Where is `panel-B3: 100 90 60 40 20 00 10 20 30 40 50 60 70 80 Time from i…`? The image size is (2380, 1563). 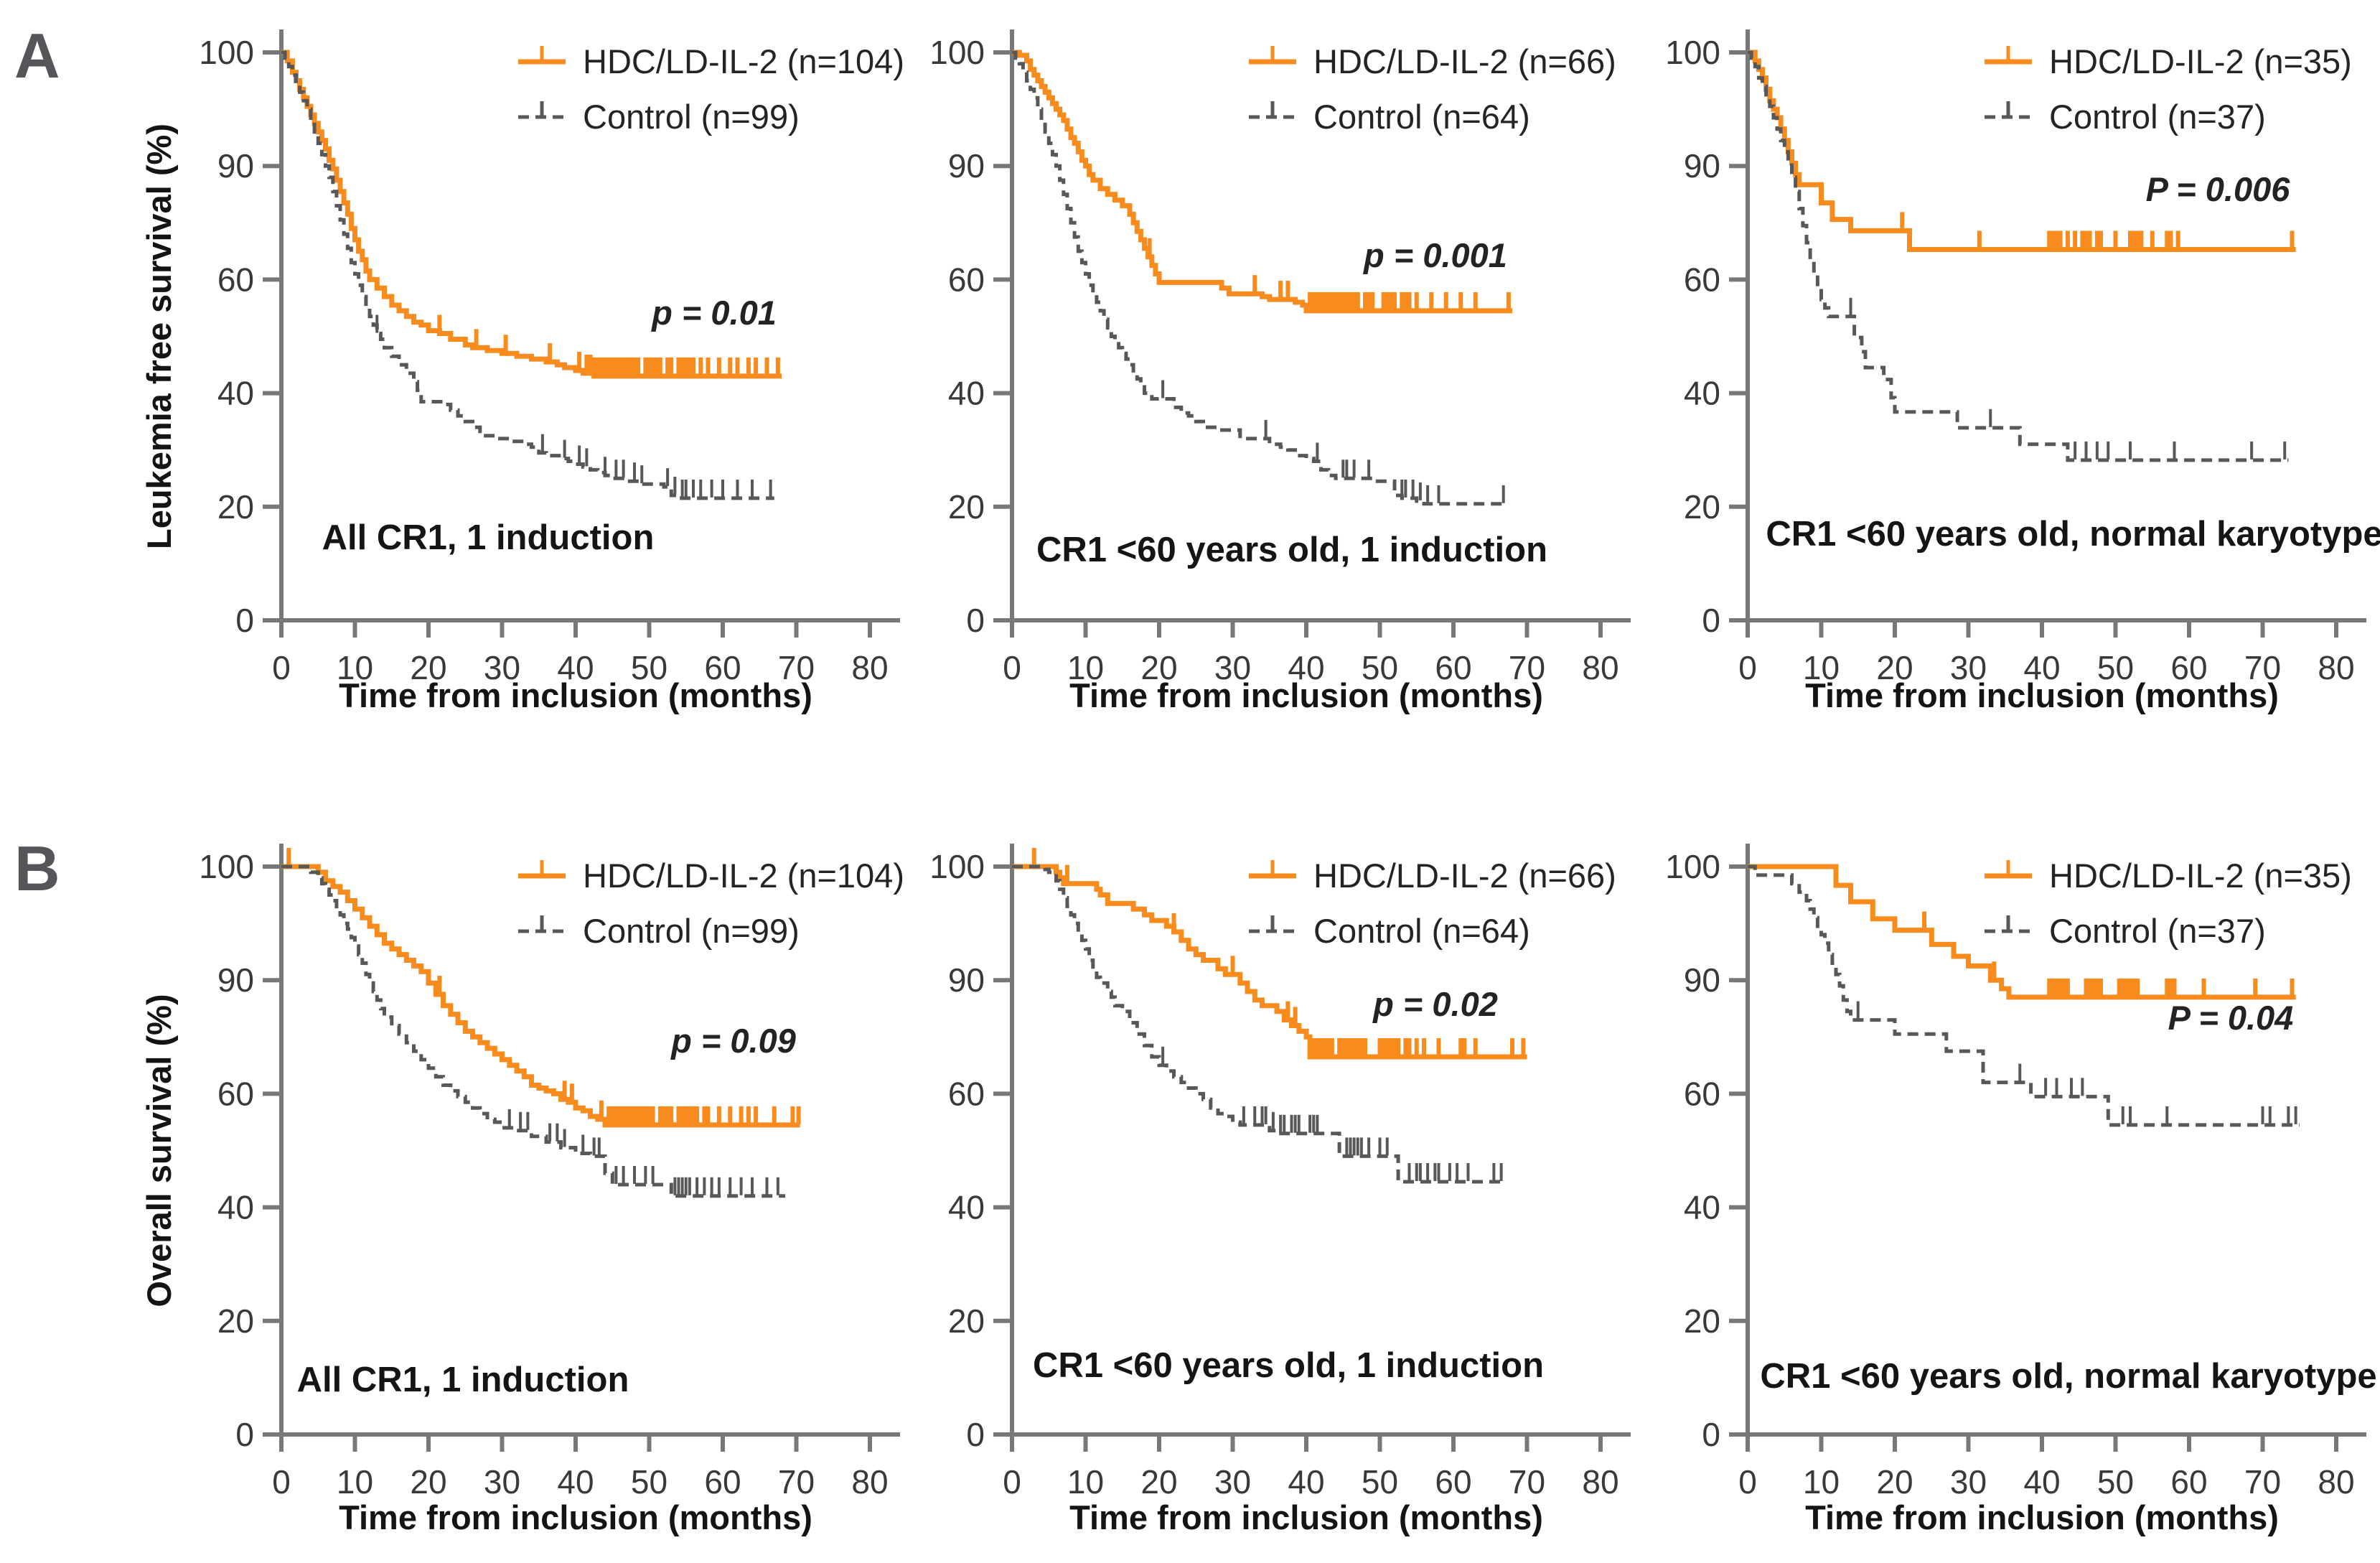 panel-B3: 100 90 60 40 20 00 10 20 30 40 50 60 70 80 Time from i… is located at coordinates (2021, 1190).